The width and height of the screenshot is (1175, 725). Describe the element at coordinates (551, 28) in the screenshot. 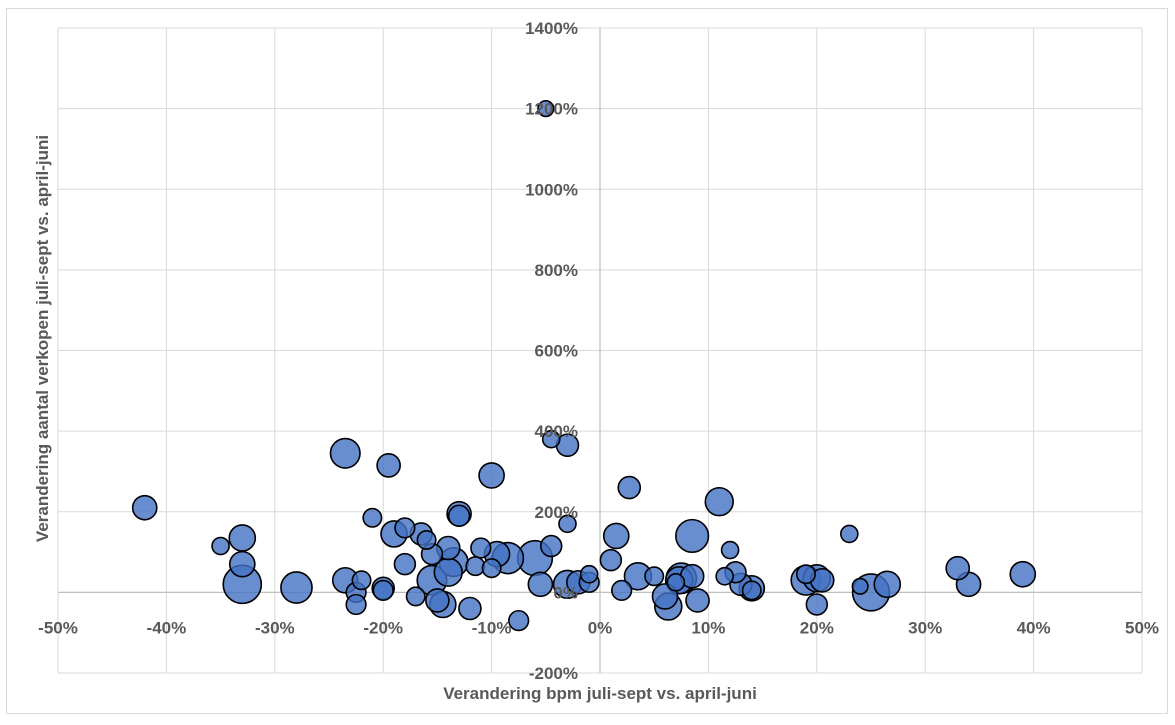

I see `y-tick-label: 1400%` at that location.